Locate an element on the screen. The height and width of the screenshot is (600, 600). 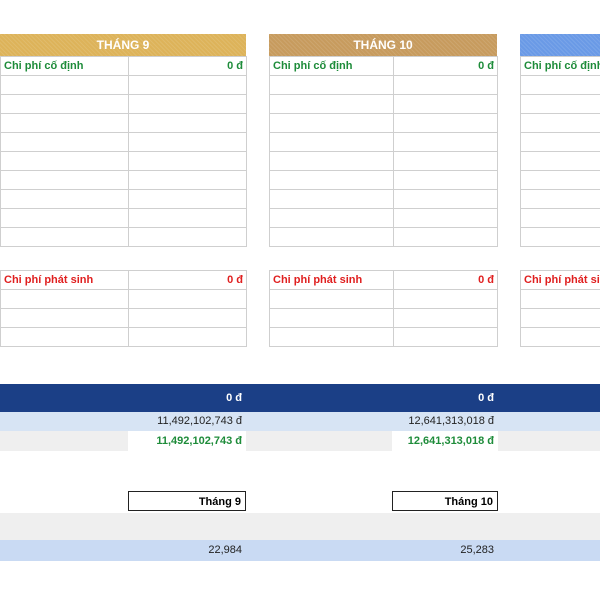
month-header is located at coordinates (560, 45).